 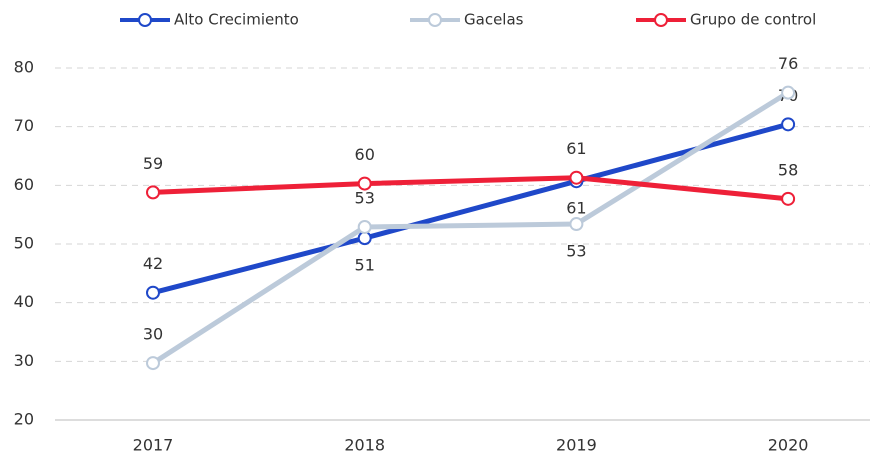 What do you see at coordinates (576, 445) in the screenshot?
I see `x-tick-label: 2019` at bounding box center [576, 445].